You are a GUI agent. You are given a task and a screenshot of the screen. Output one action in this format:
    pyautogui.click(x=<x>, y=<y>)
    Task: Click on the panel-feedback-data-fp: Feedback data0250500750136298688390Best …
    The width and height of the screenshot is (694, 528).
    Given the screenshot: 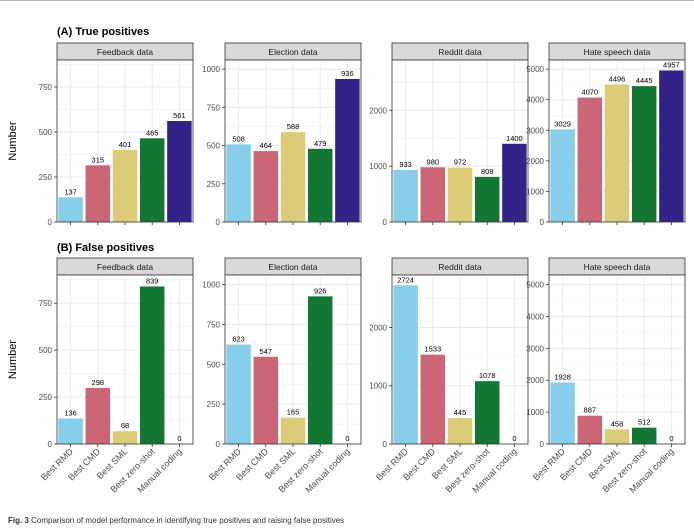 What is the action you would take?
    pyautogui.click(x=116, y=376)
    